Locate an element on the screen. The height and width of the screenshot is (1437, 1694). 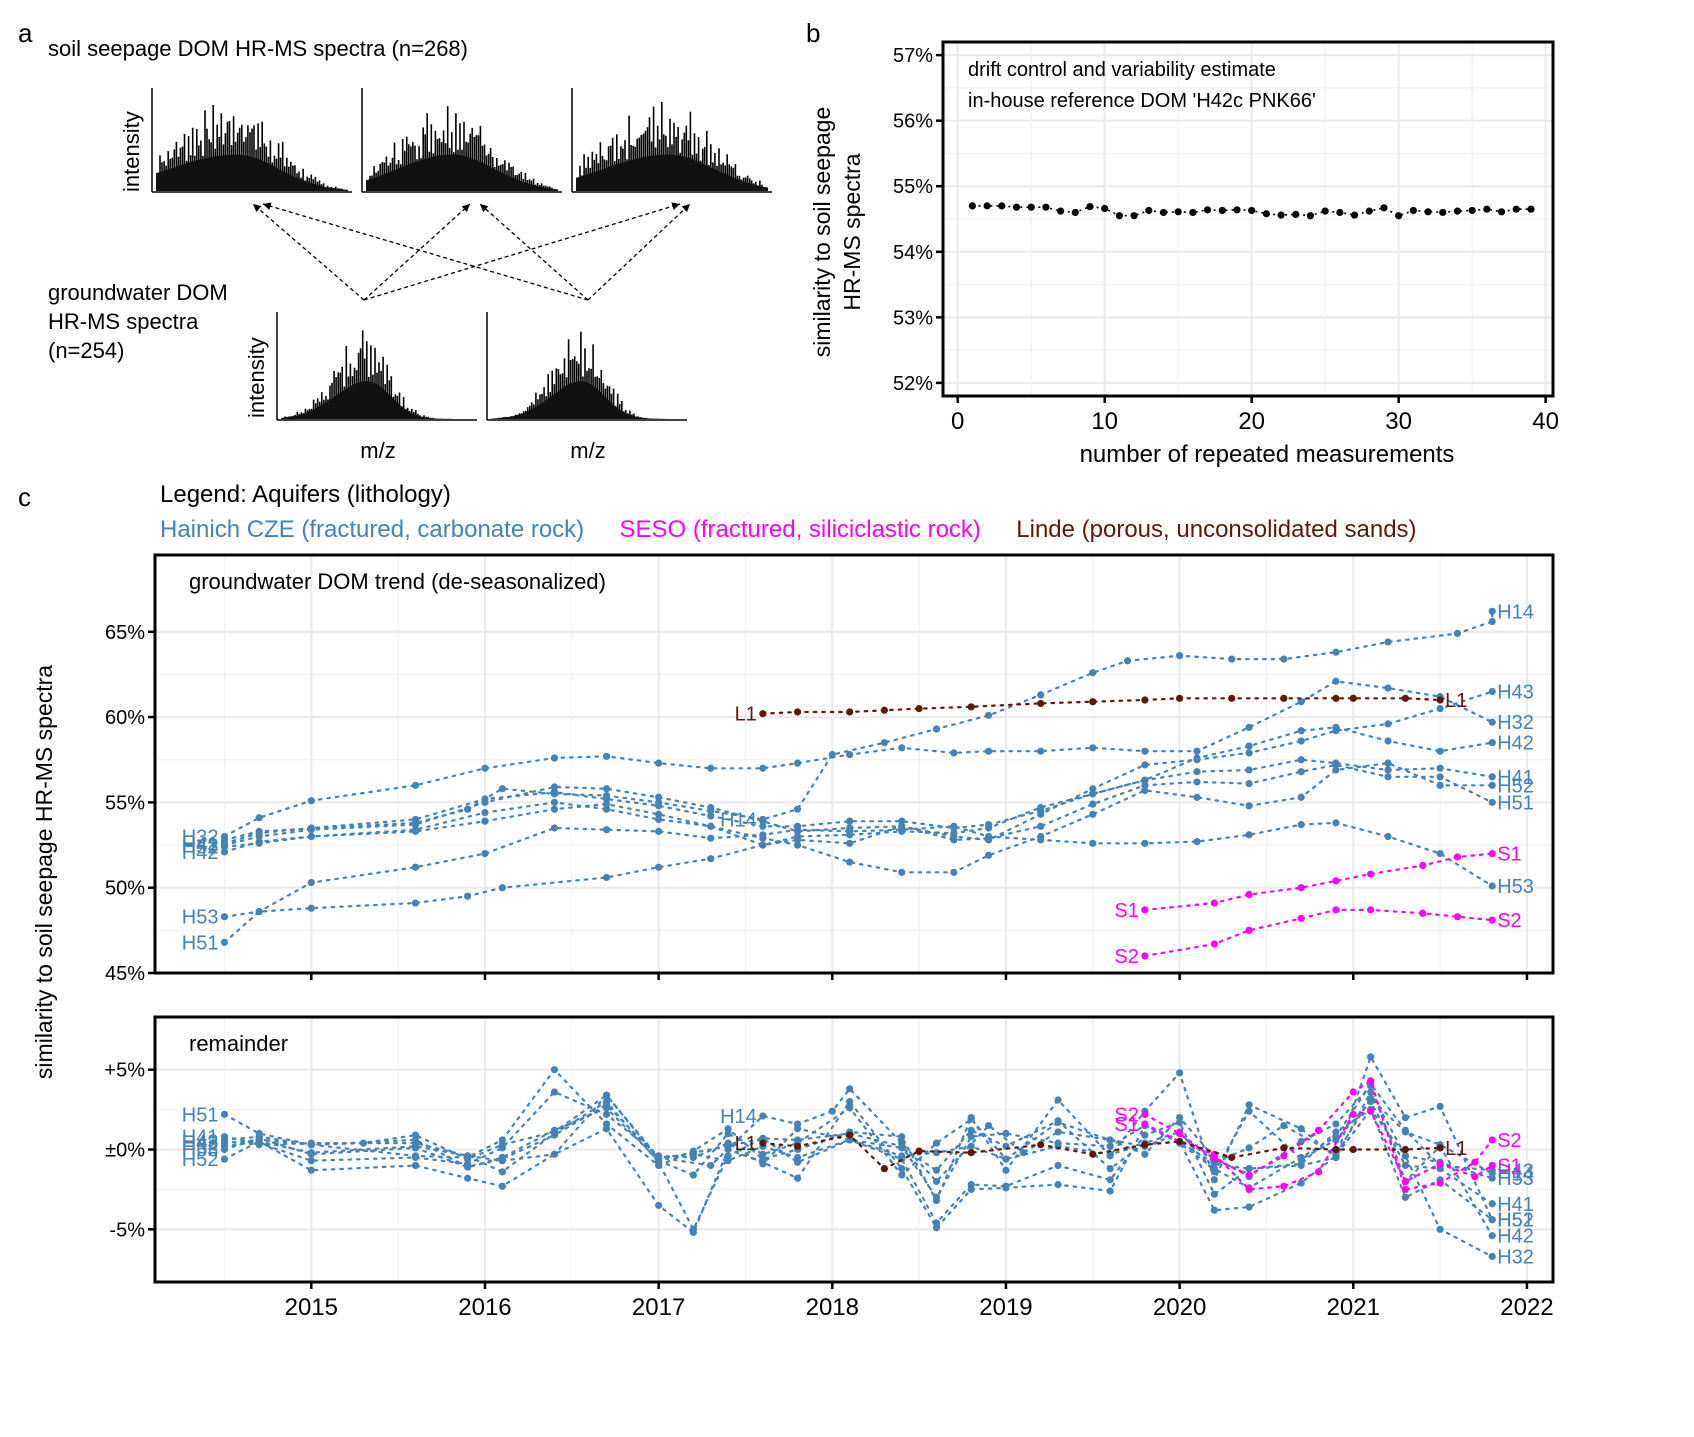
panel-c-subtitle: groundwater DOM trend (de-seasonalized) is located at coordinates (397, 581).